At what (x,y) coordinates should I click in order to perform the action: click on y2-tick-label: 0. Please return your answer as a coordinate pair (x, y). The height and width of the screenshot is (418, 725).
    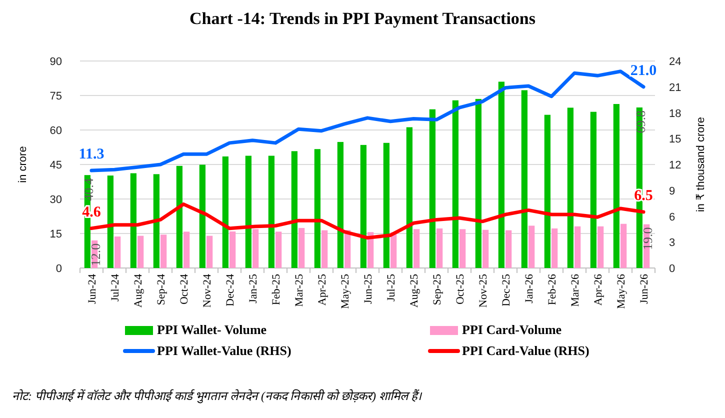
    Looking at the image, I should click on (672, 269).